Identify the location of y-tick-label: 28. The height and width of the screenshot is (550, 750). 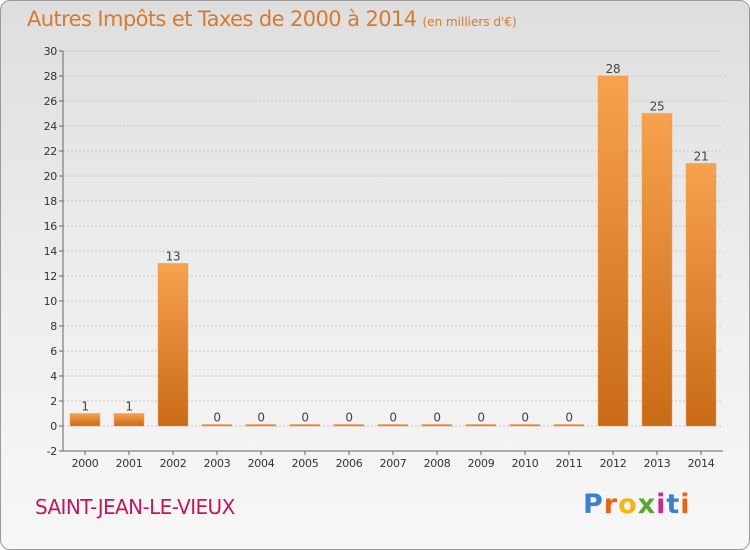
(51, 76).